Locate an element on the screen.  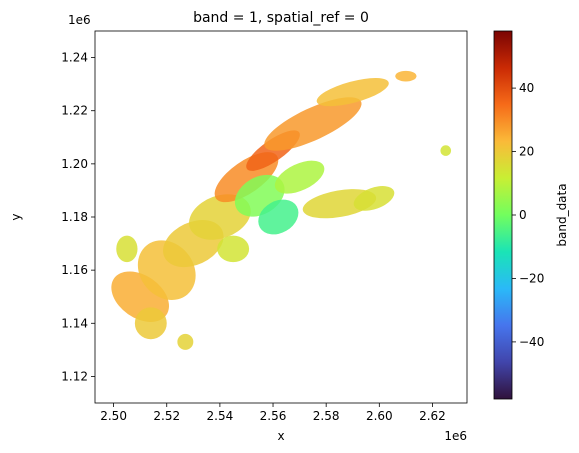
colorbar-tick-label: 20 is located at coordinates (526, 152).